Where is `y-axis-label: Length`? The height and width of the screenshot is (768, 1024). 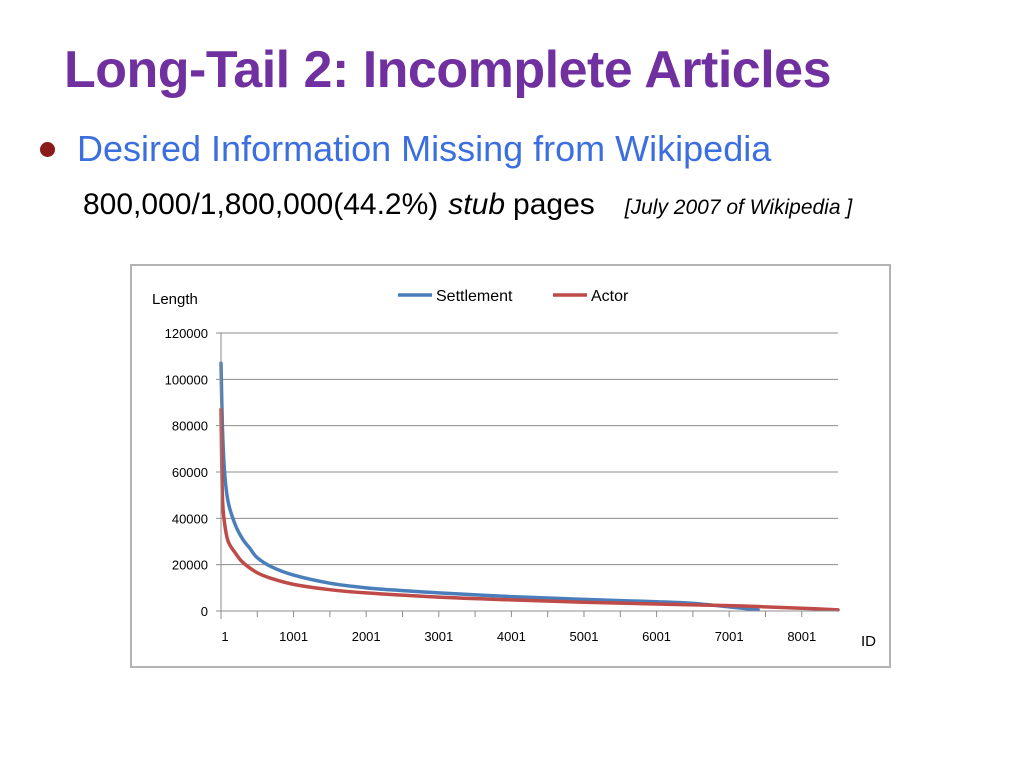
y-axis-label: Length is located at coordinates (175, 299).